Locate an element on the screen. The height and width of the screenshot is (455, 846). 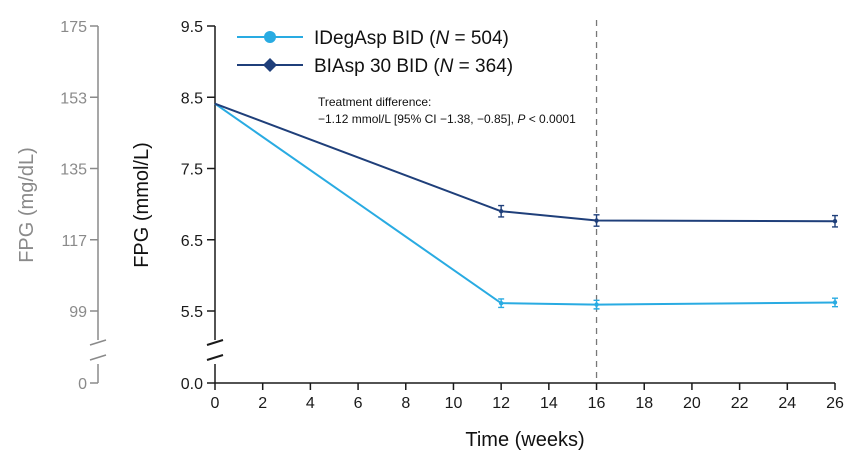
primary-y-tick-label: 8.5 is located at coordinates (192, 98).